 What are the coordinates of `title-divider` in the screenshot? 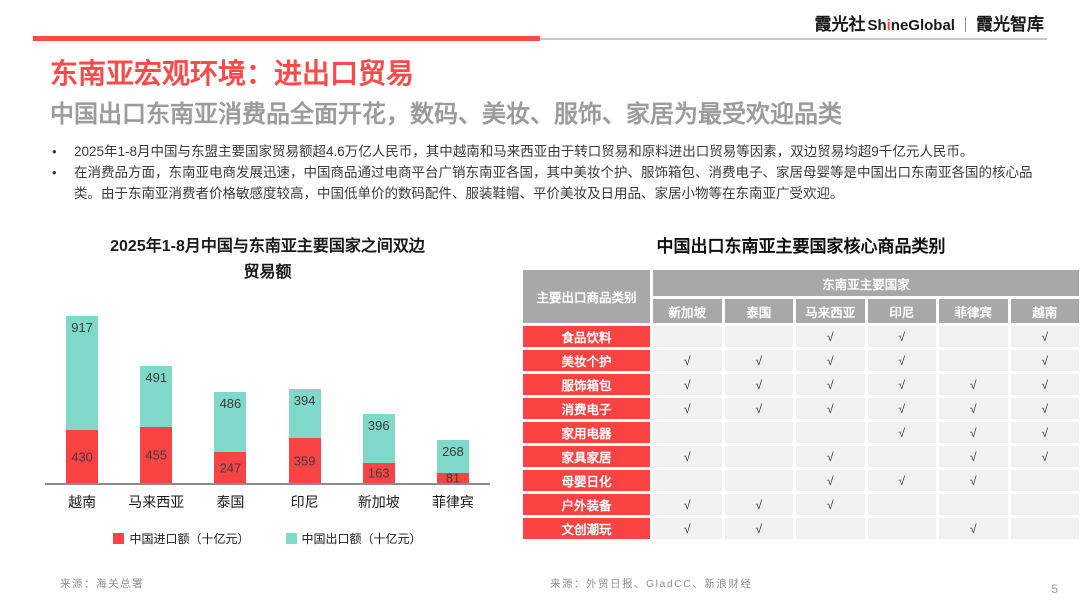 It's located at (540, 38).